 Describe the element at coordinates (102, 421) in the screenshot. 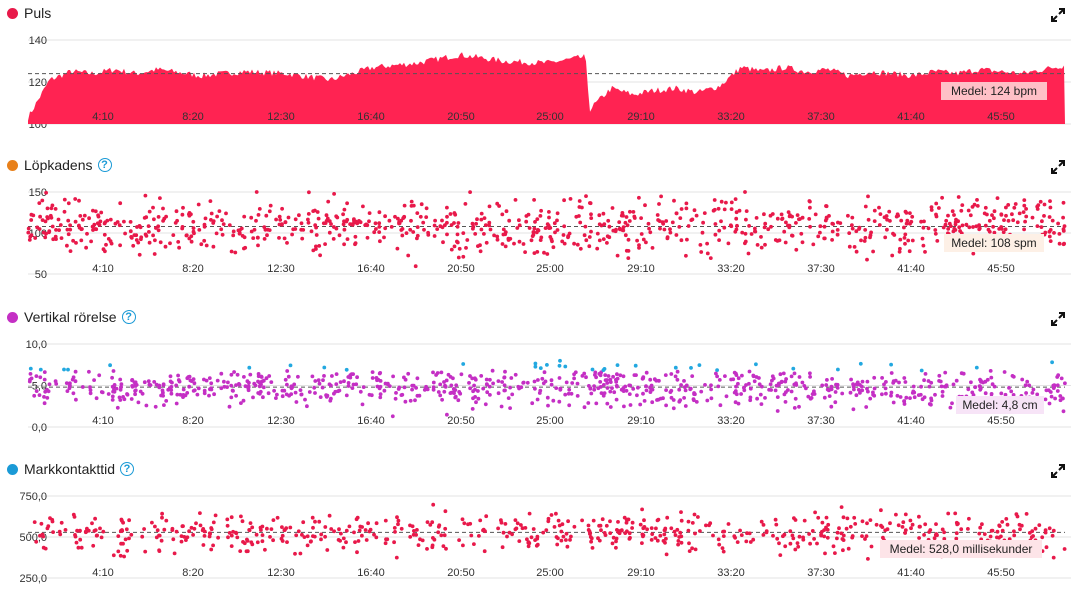

I see `x-tick-label: 4:10` at that location.